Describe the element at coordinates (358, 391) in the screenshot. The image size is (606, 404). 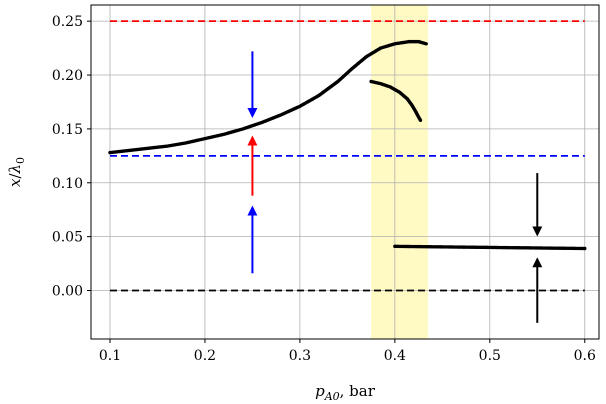
I see `x-axis-label-unit: , bar` at that location.